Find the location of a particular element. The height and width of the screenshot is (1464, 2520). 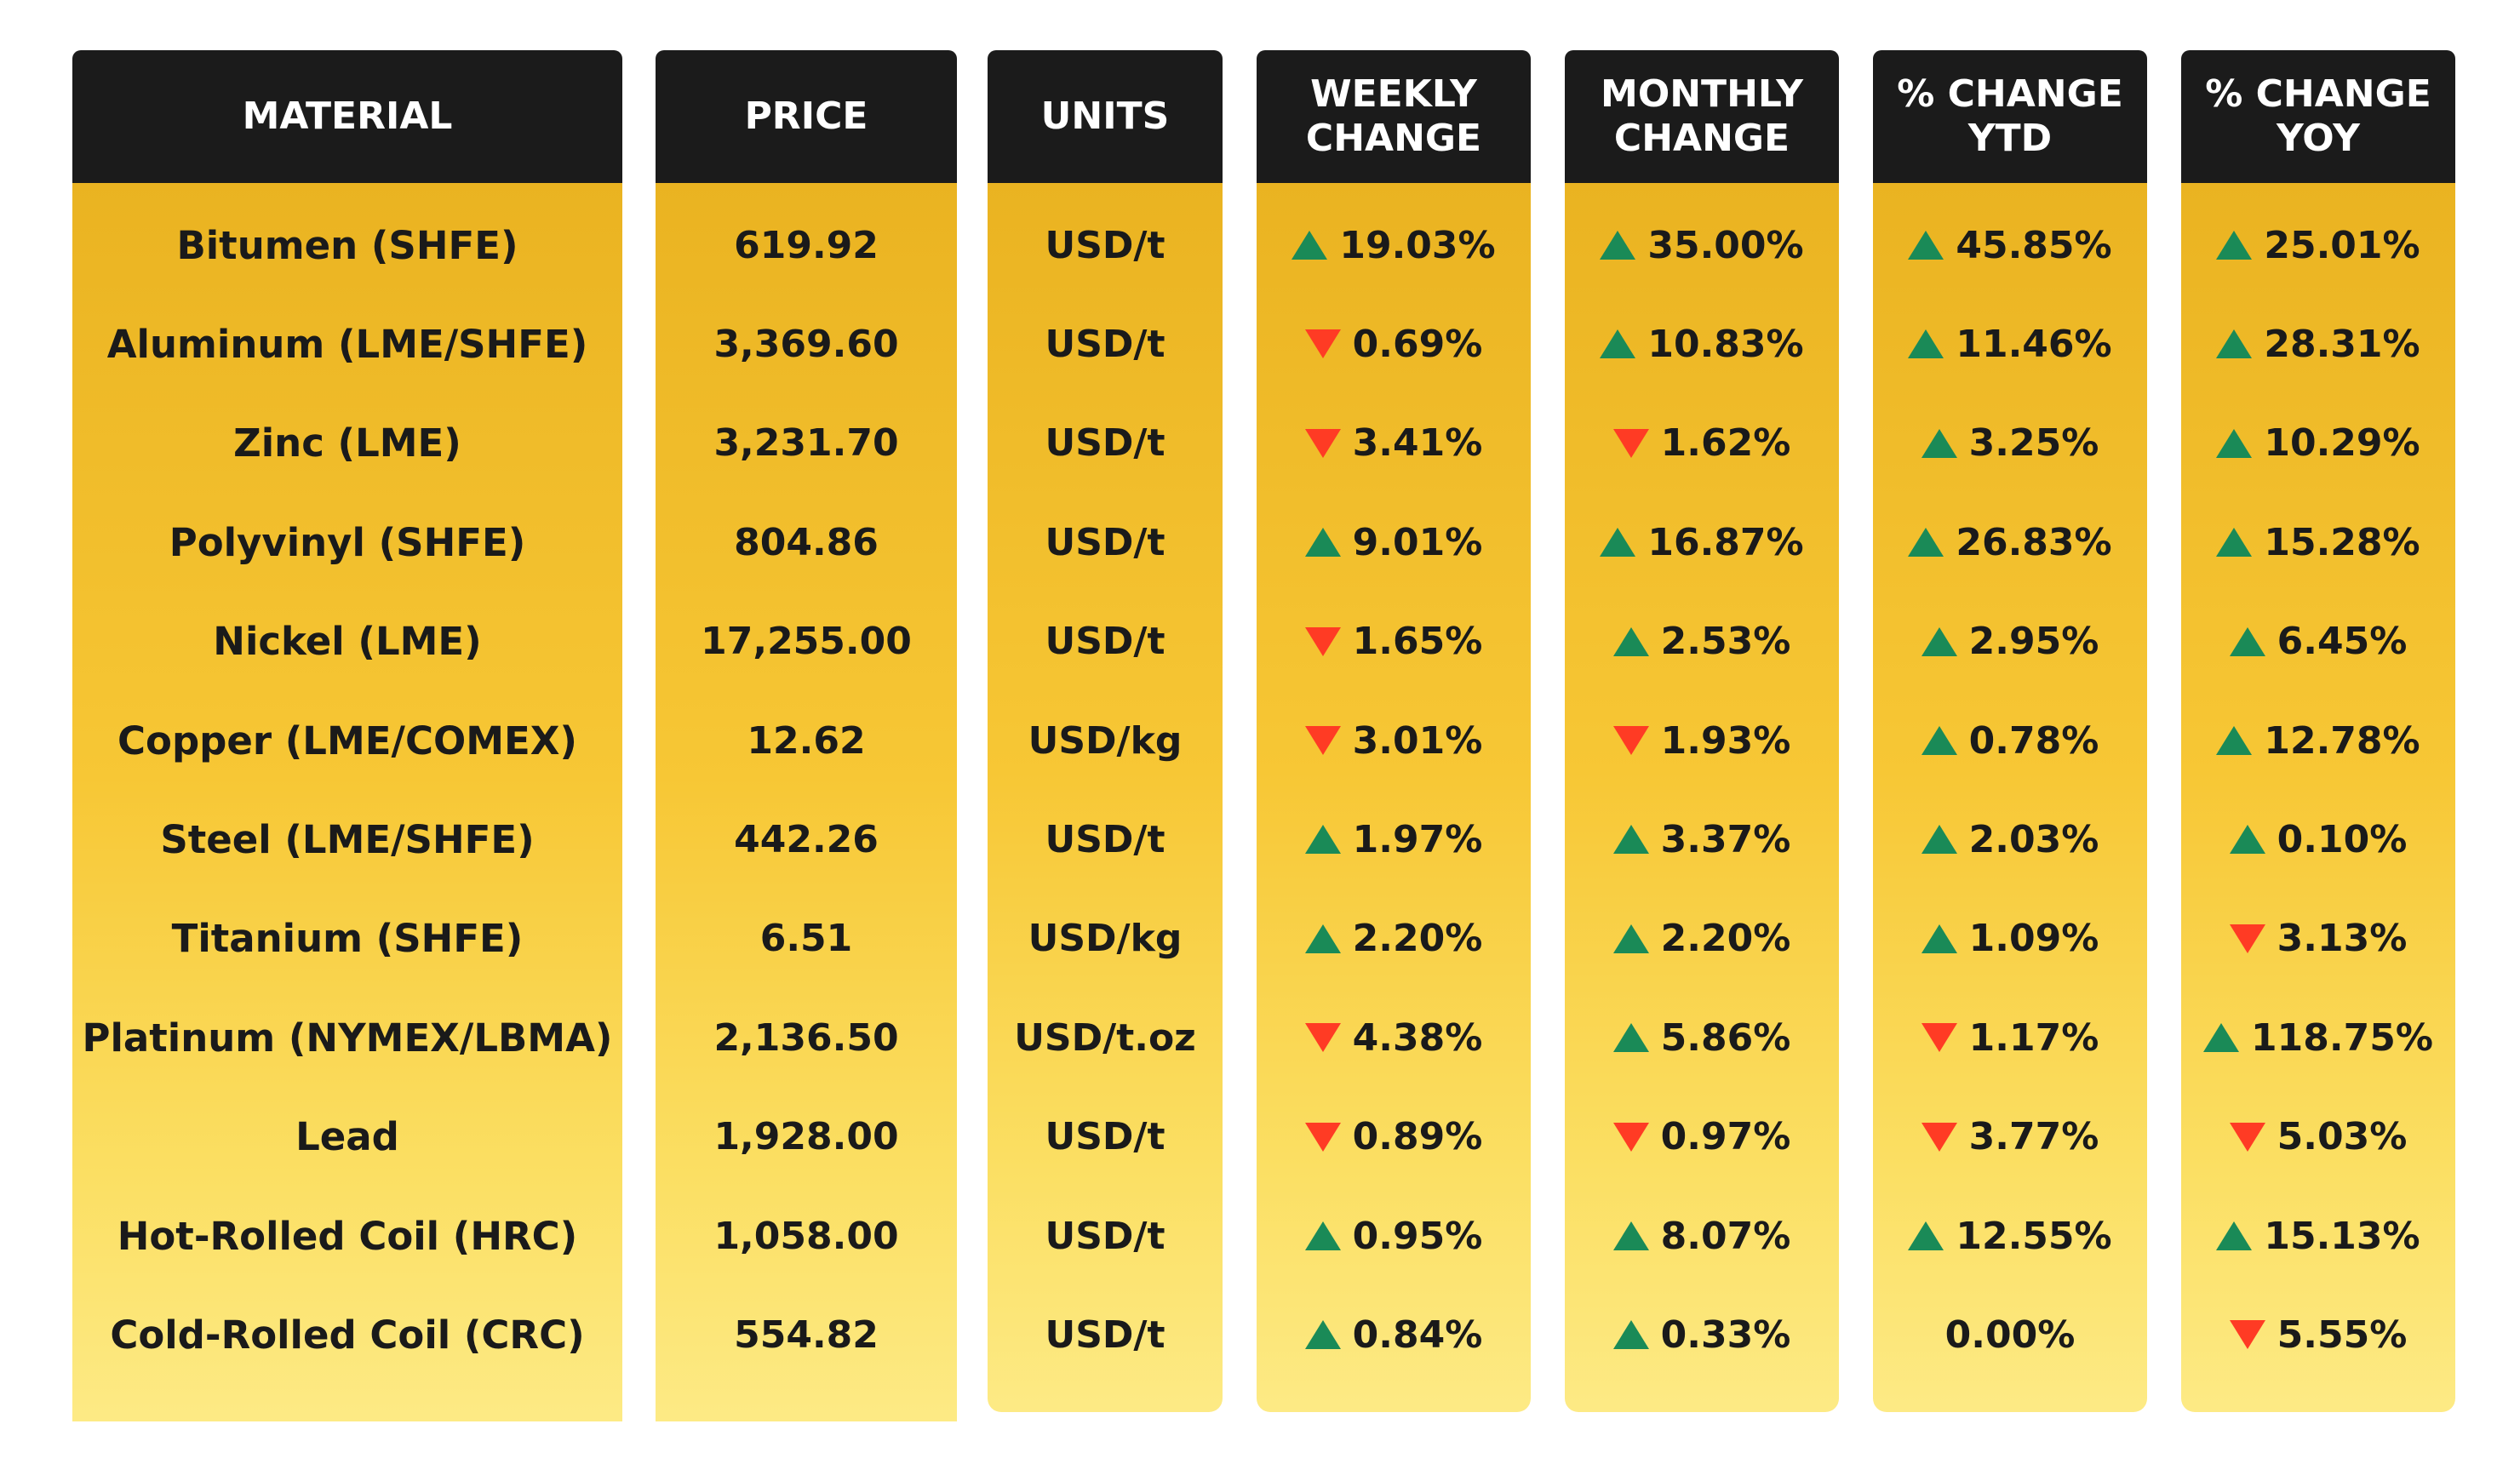

ytd-value: 12.55% is located at coordinates (2034, 1236).